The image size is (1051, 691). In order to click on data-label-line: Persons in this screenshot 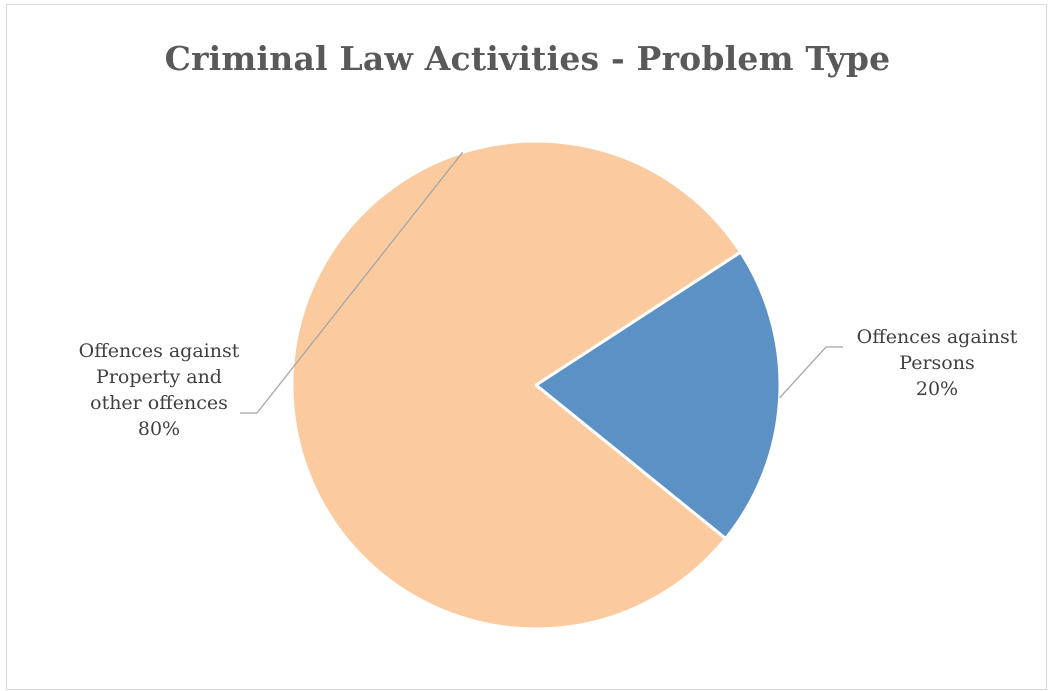, I will do `click(936, 363)`.